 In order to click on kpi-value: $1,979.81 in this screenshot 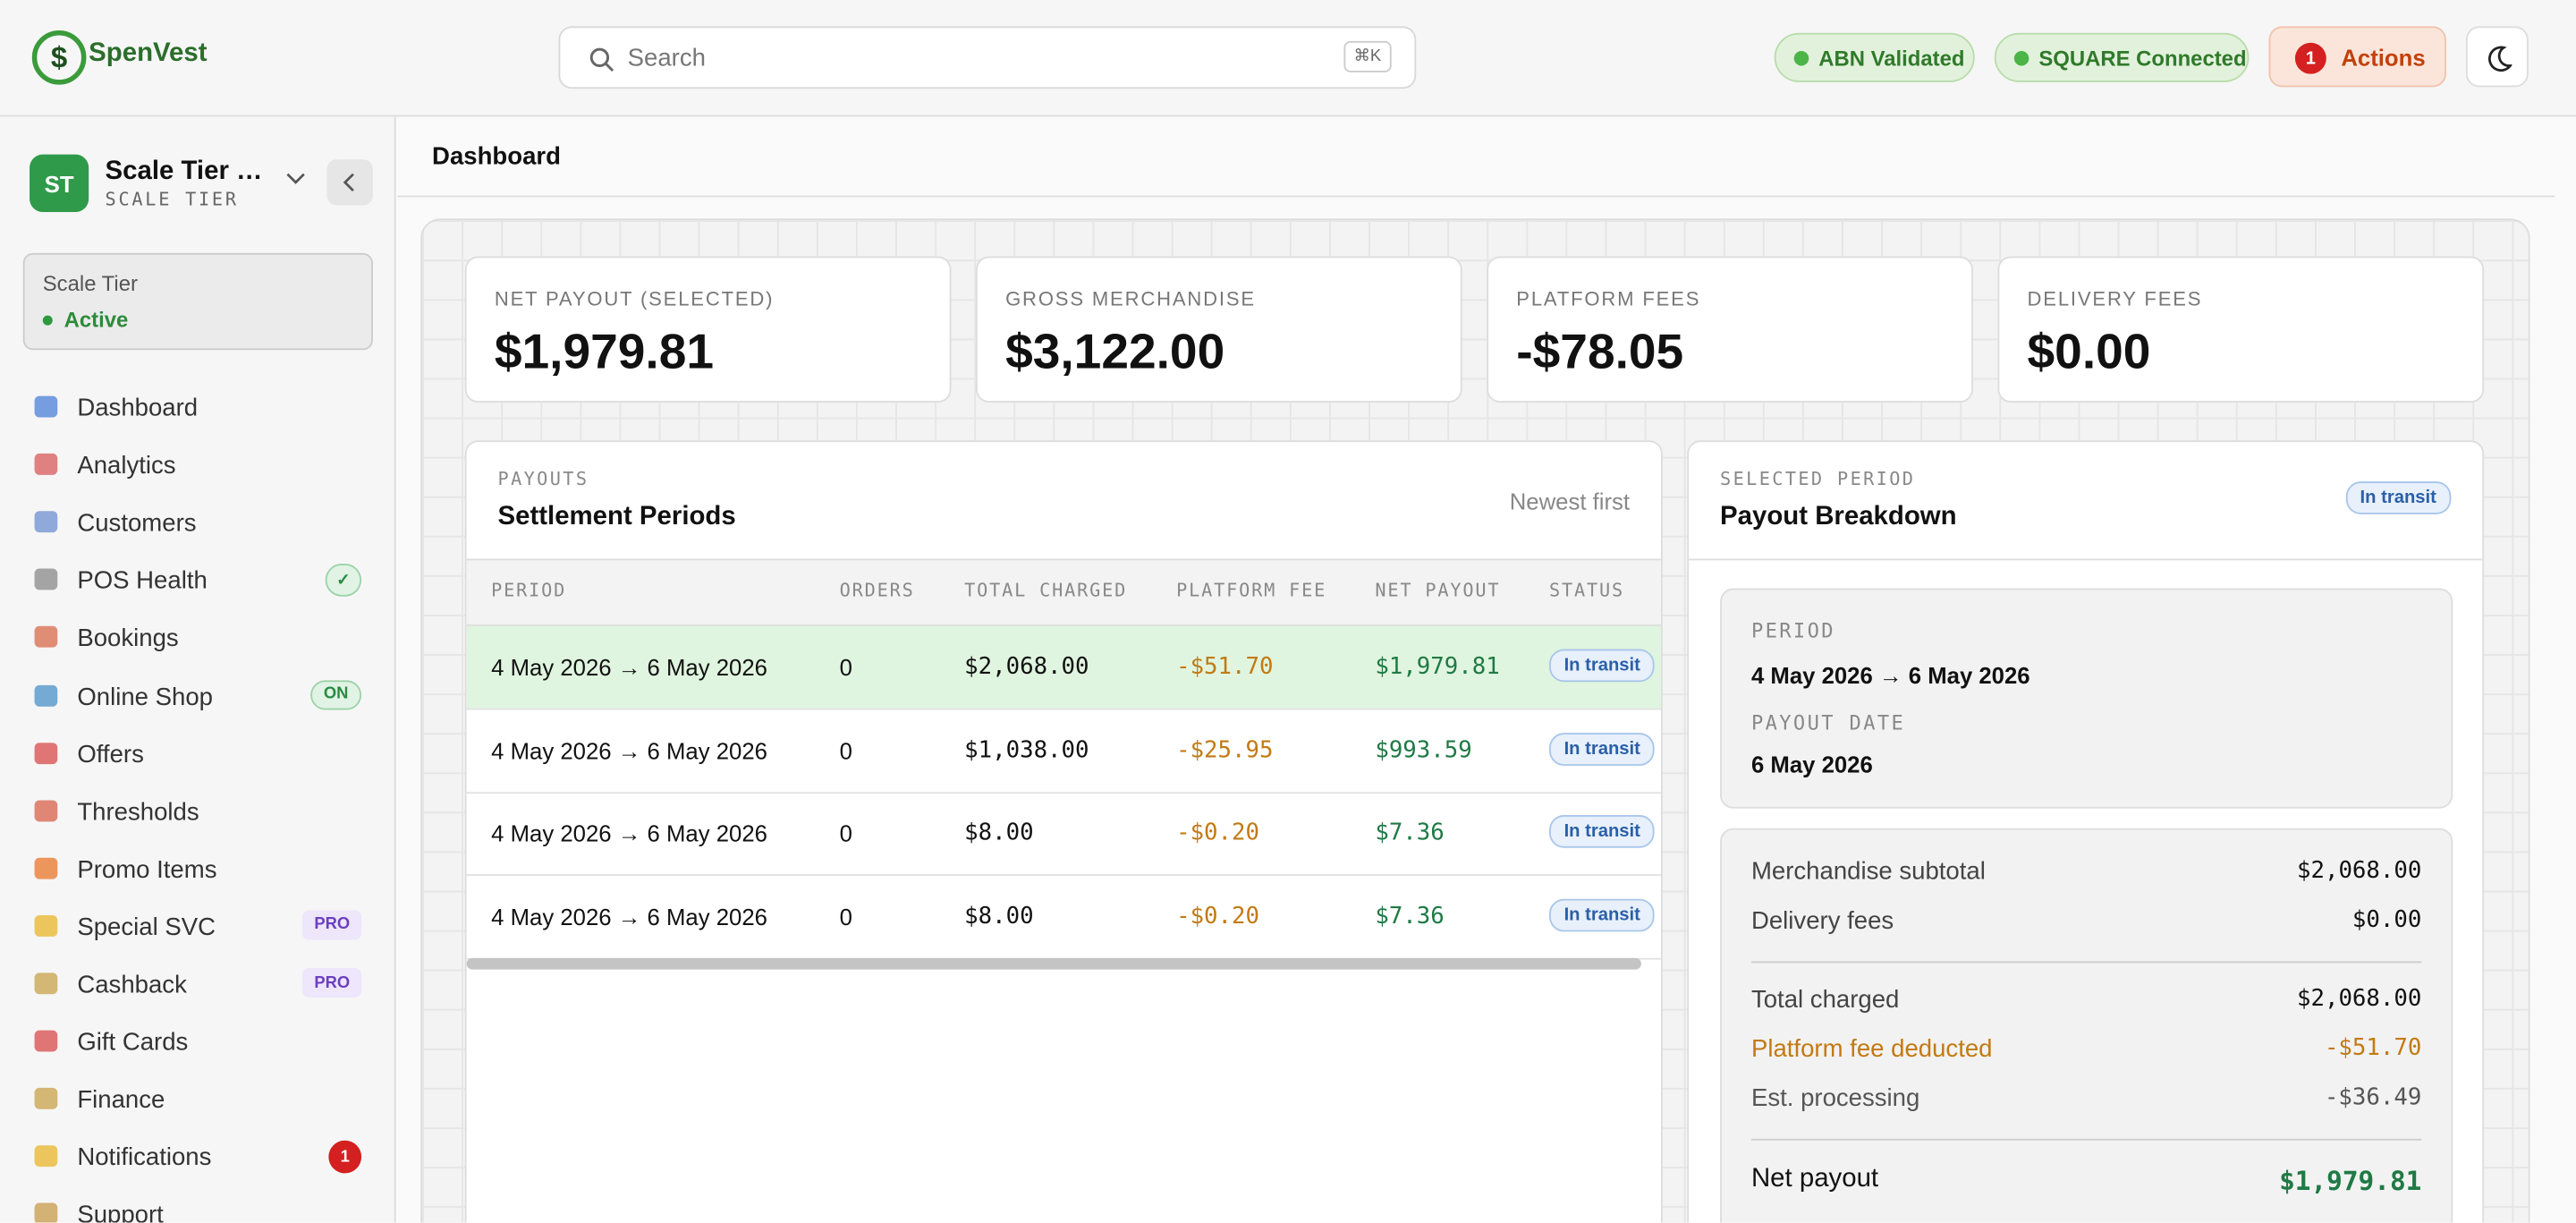, I will do `click(604, 352)`.